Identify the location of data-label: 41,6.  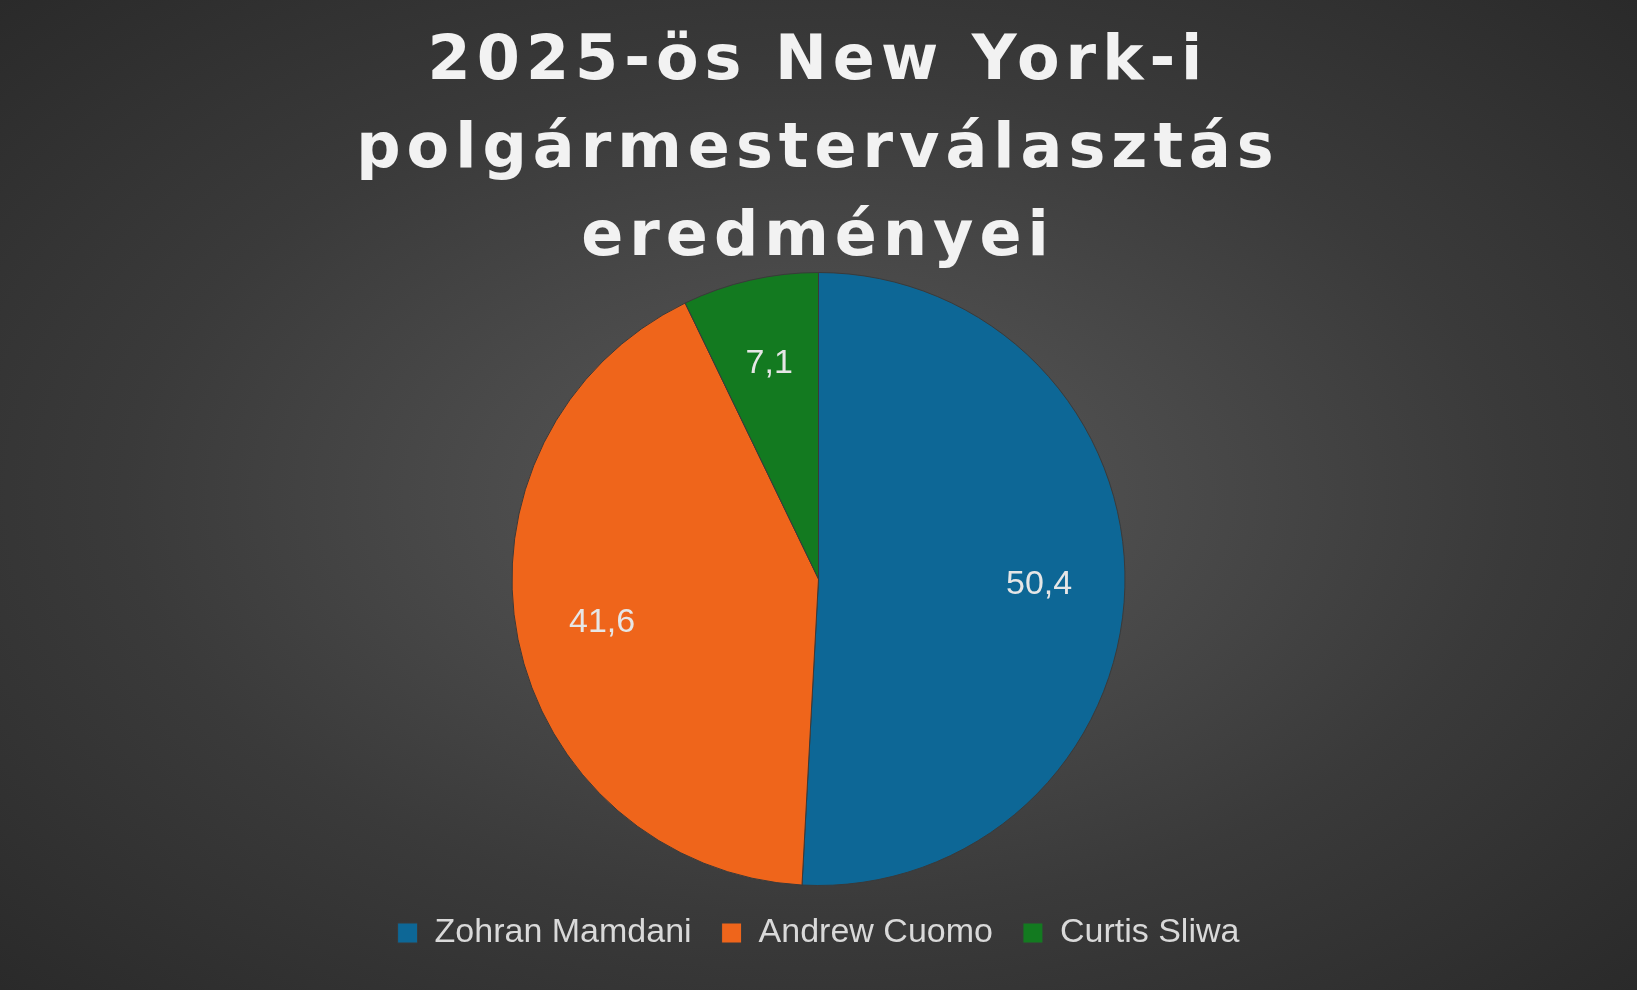
(602, 619).